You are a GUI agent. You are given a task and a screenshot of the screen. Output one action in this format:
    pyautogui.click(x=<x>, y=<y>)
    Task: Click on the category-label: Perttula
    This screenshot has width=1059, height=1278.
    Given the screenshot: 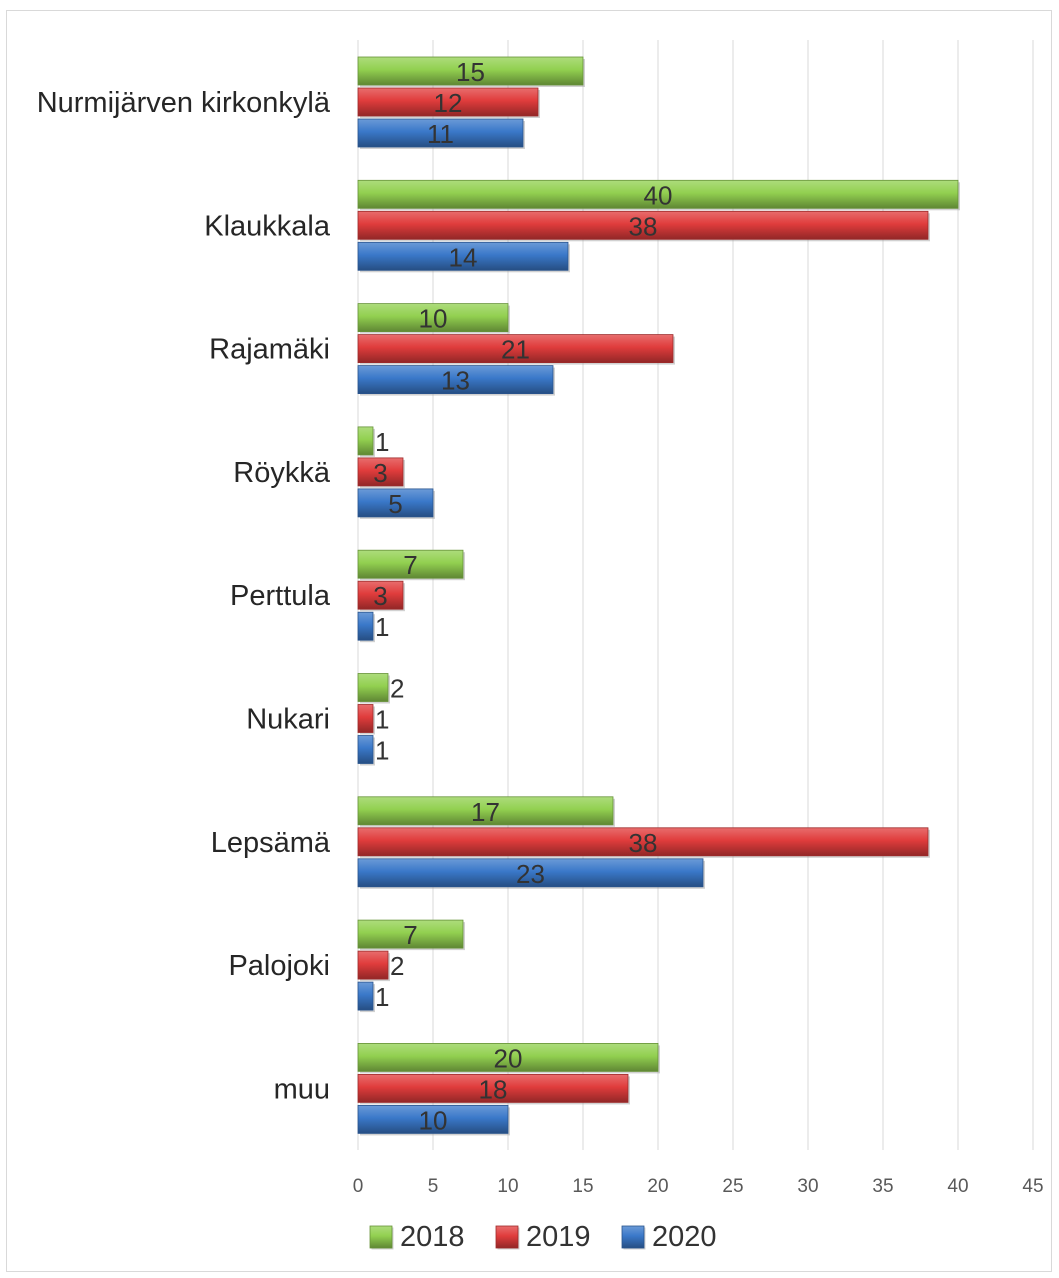 What is the action you would take?
    pyautogui.click(x=280, y=596)
    